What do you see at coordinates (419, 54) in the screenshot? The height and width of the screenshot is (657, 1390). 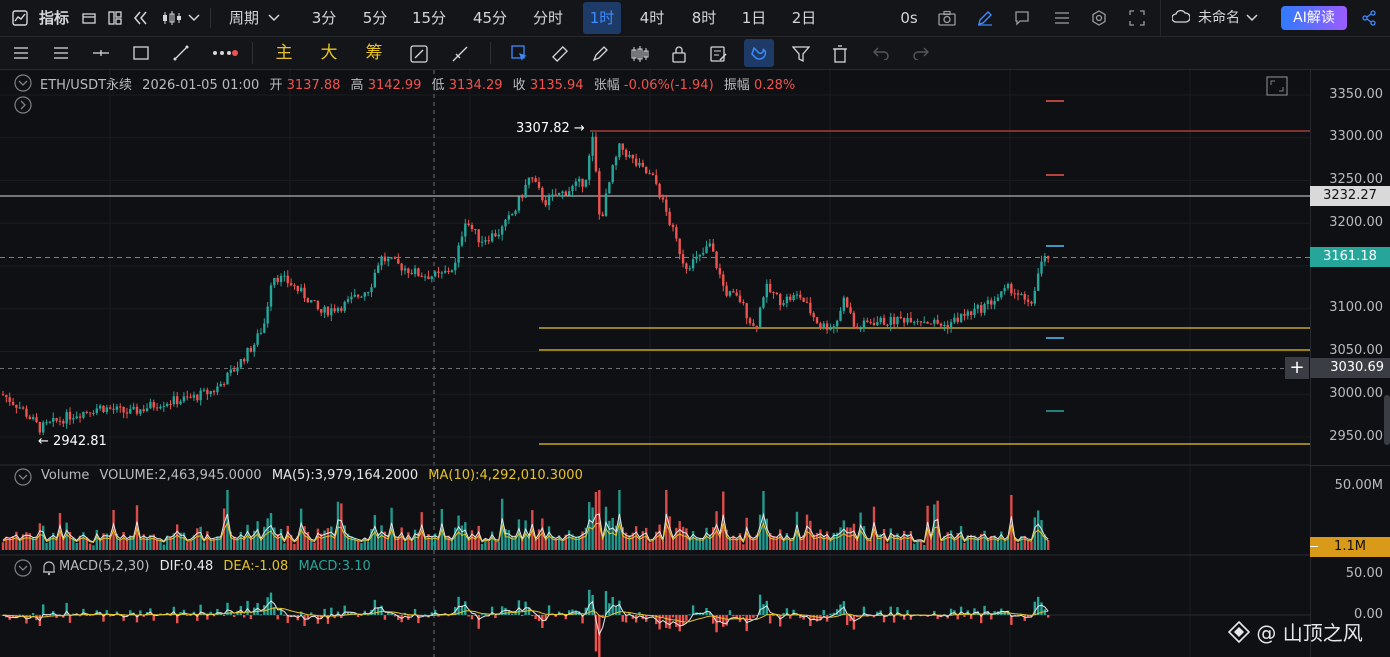 I see `calculator-icon` at bounding box center [419, 54].